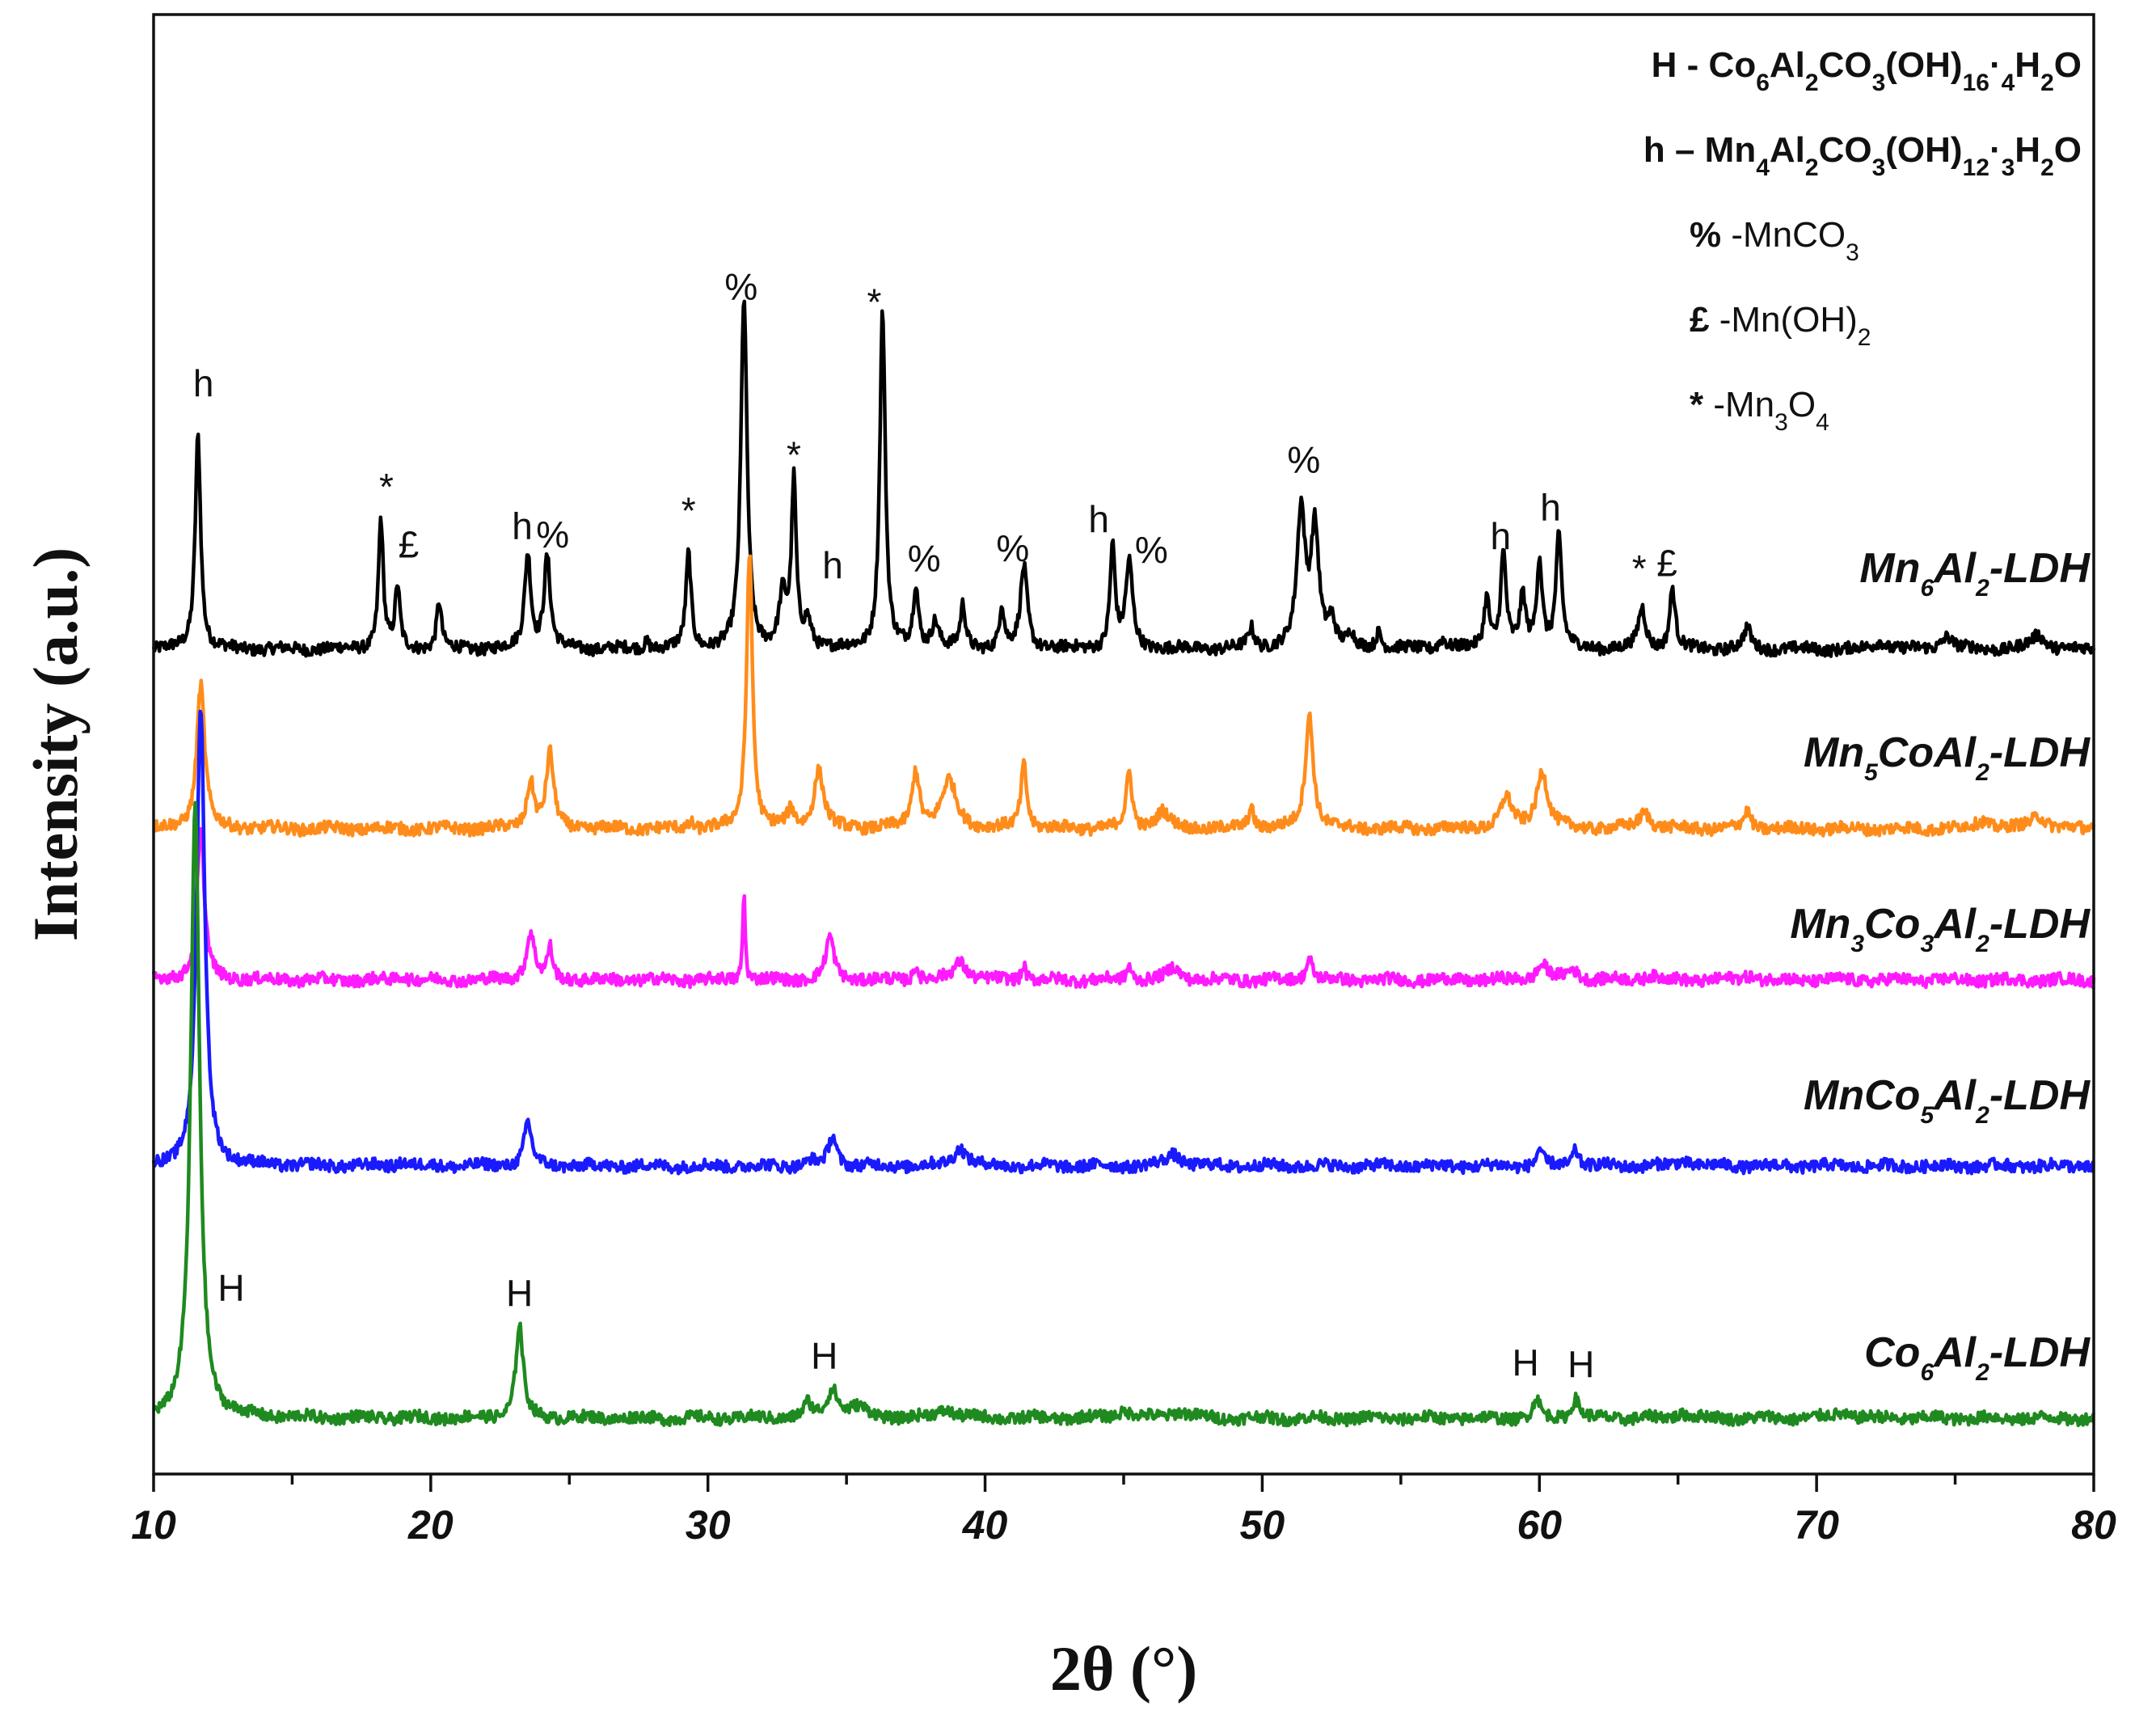  I want to click on legend-entry: H - Co6Al2CO3(OH)16·4H2O, so click(1867, 70).